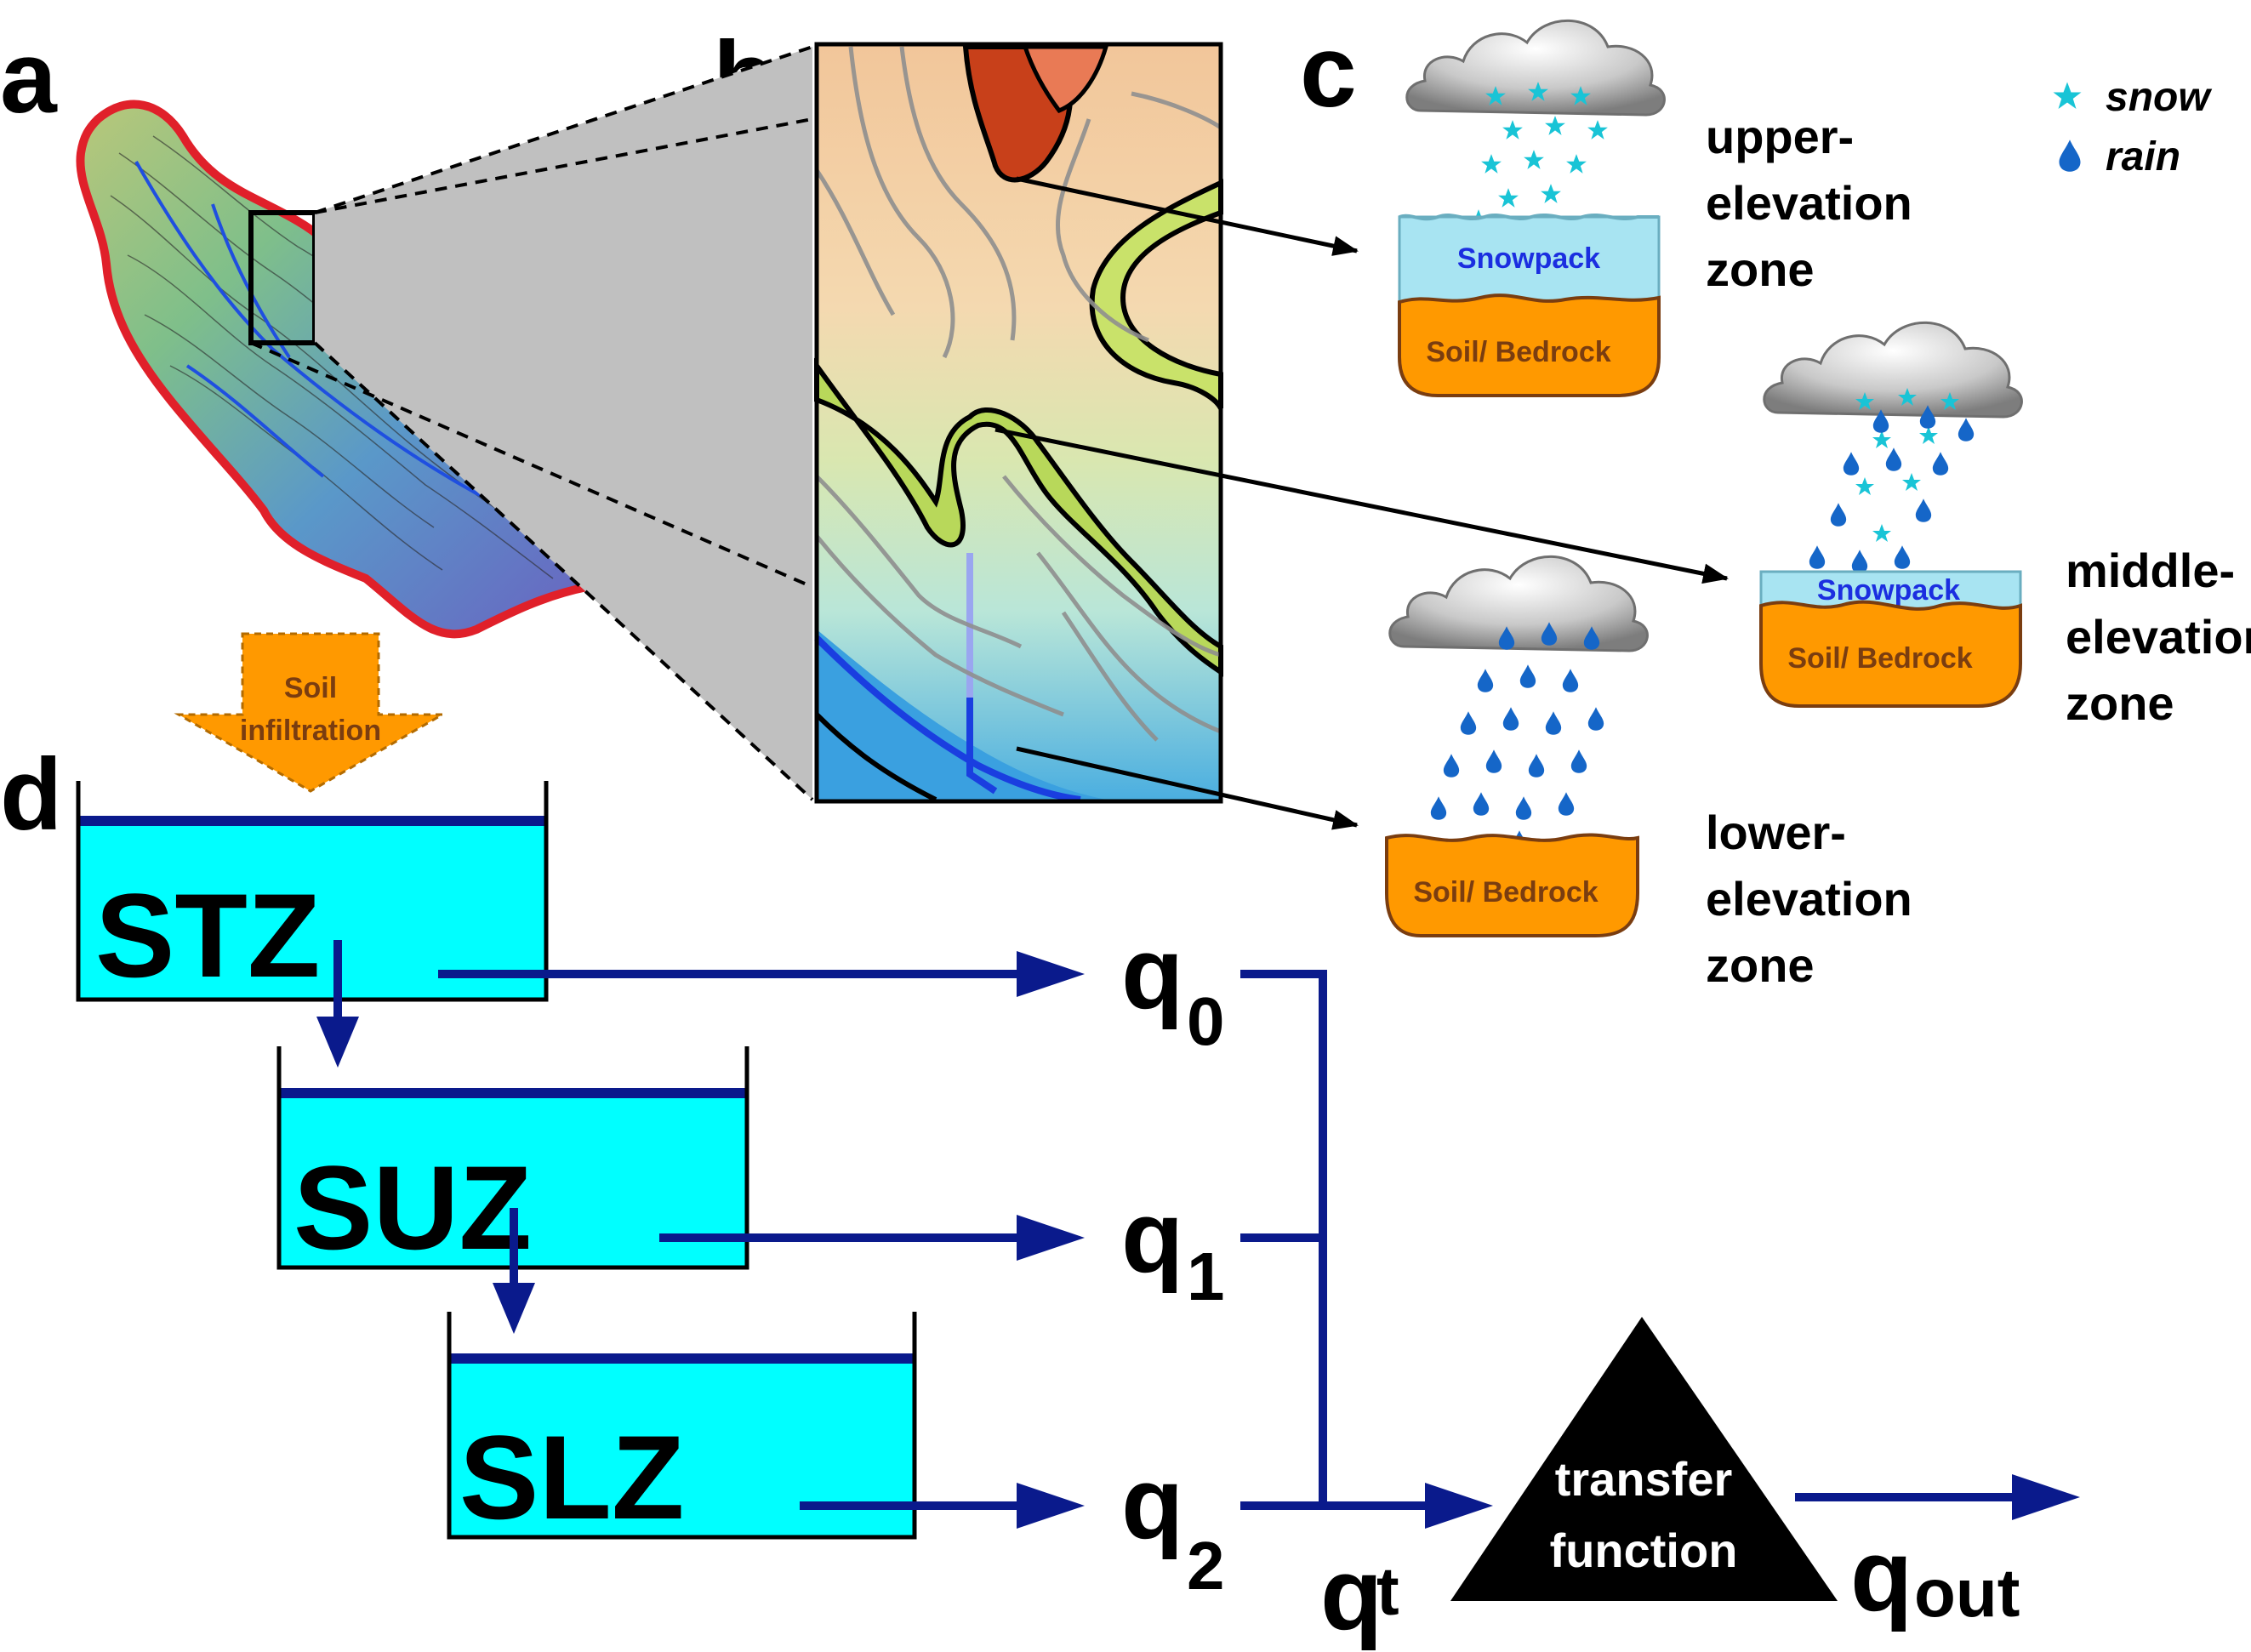  What do you see at coordinates (1206, 1276) in the screenshot?
I see `svg-text: 1` at bounding box center [1206, 1276].